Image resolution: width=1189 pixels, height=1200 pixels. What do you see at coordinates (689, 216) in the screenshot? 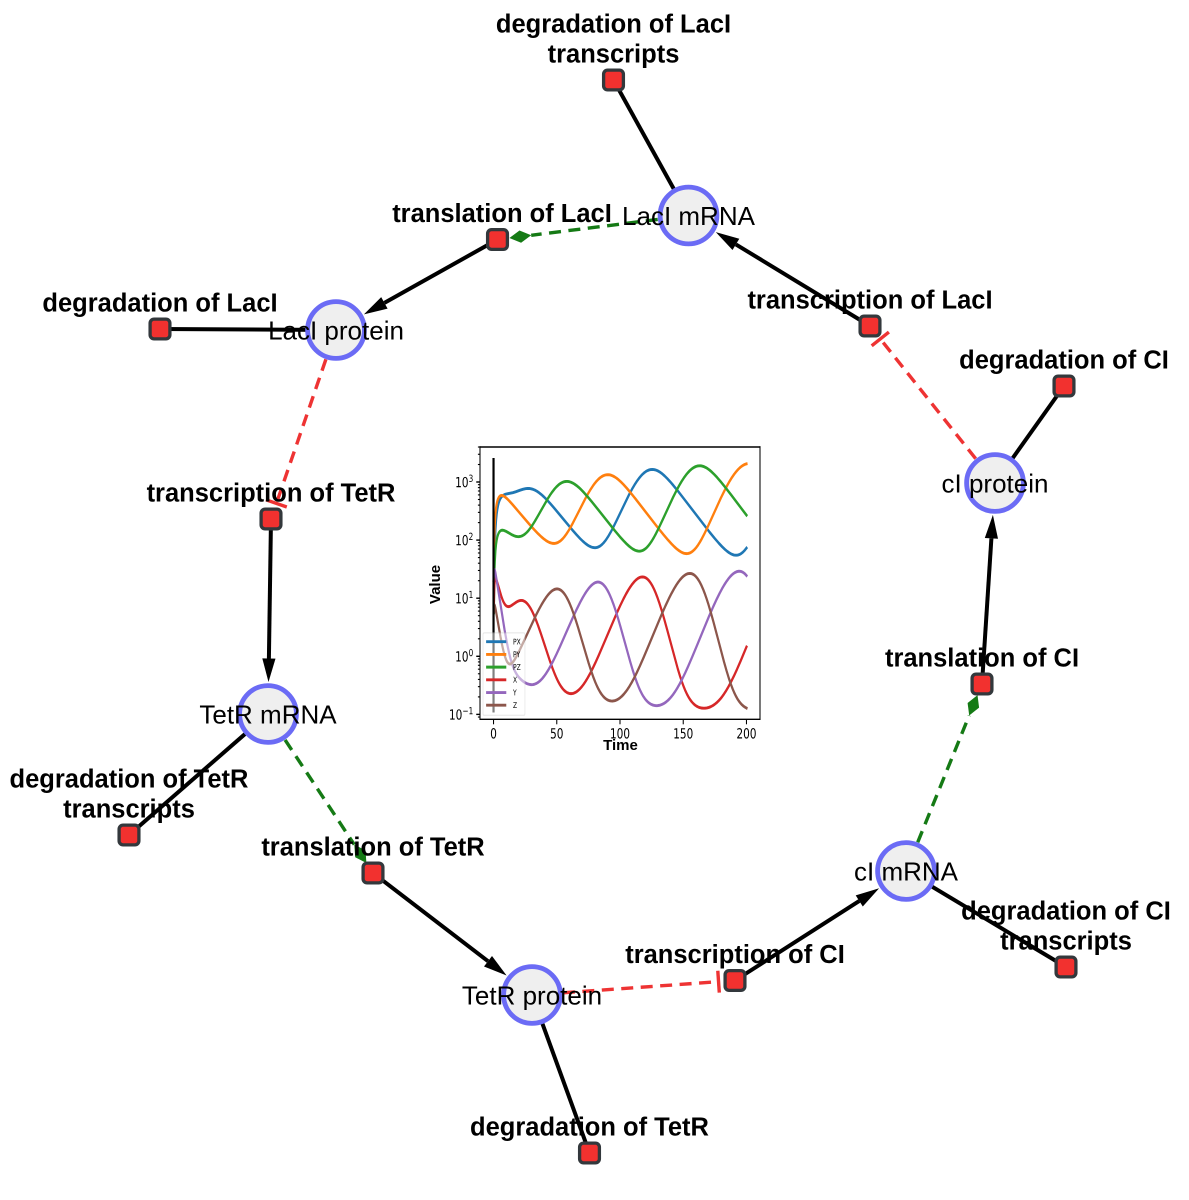
I see `svg-text: LacI mRNA` at bounding box center [689, 216].